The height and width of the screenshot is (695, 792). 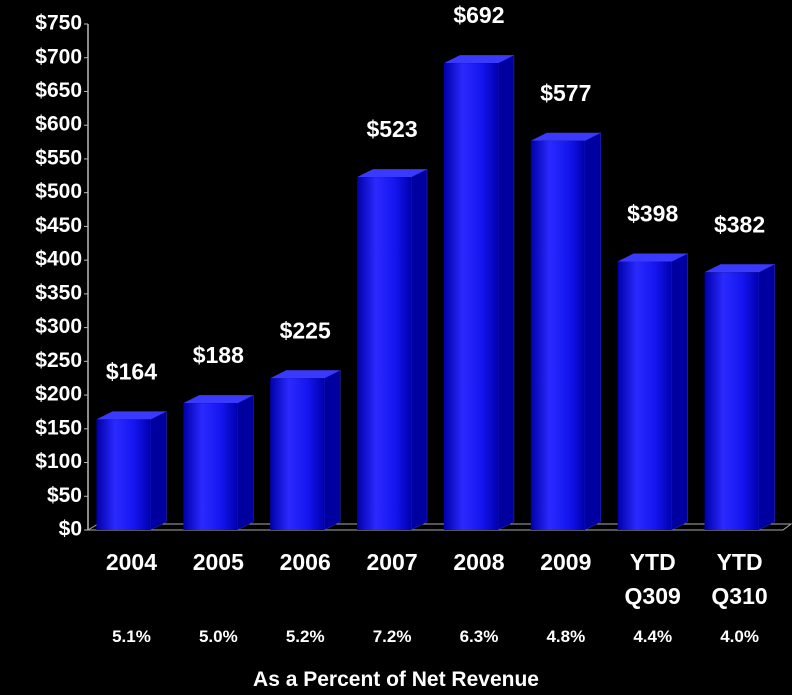 I want to click on y-tick-label: $200, so click(x=58, y=394).